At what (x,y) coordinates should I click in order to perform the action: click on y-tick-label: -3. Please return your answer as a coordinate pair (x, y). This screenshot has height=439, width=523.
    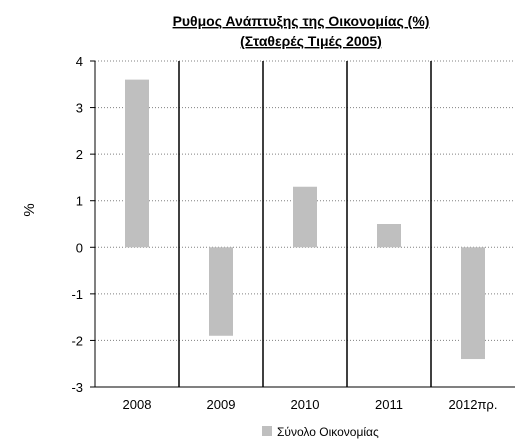
    Looking at the image, I should click on (77, 387).